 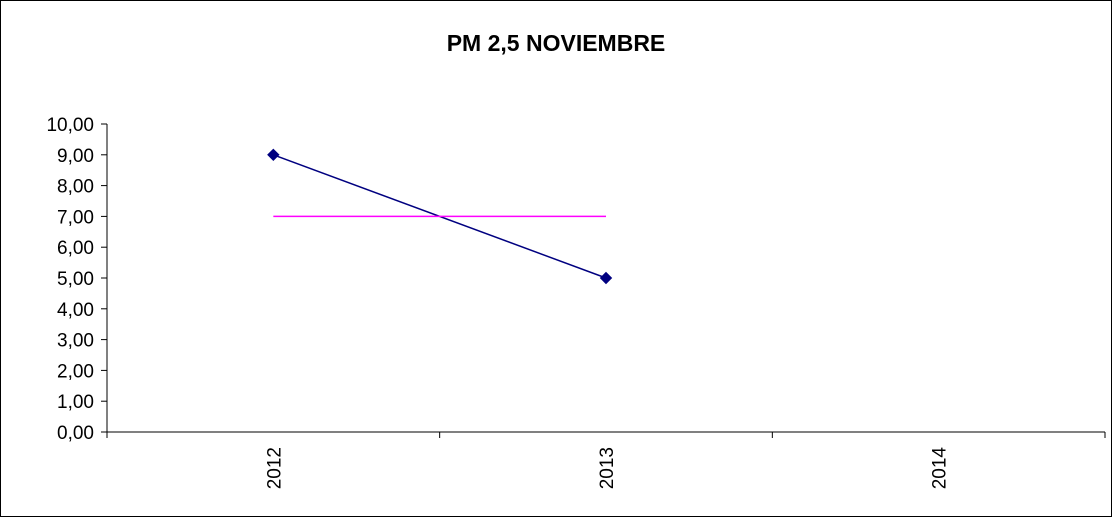 I want to click on x-tick-label: 2013, so click(x=607, y=468).